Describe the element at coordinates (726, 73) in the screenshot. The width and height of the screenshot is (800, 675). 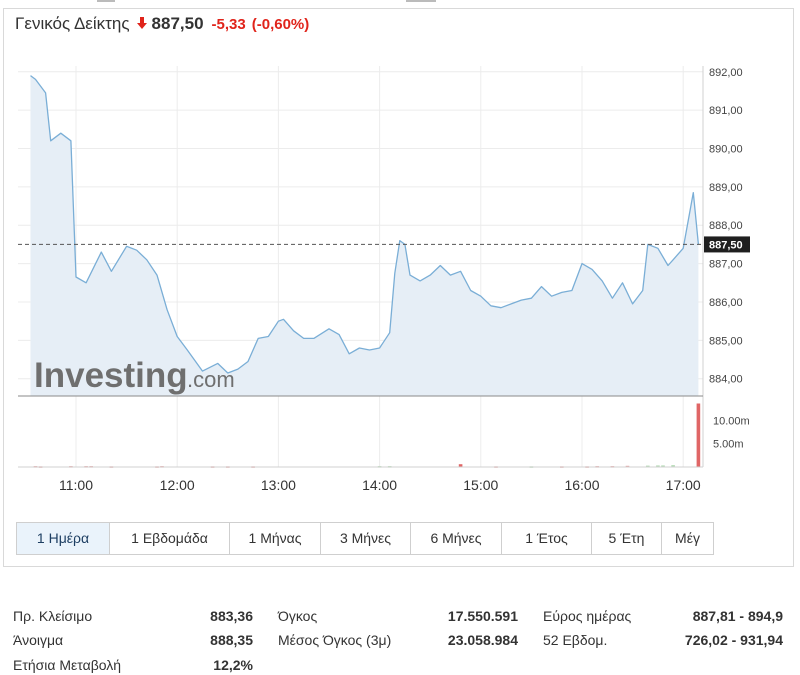
I see `y-tick-label: 892,00` at that location.